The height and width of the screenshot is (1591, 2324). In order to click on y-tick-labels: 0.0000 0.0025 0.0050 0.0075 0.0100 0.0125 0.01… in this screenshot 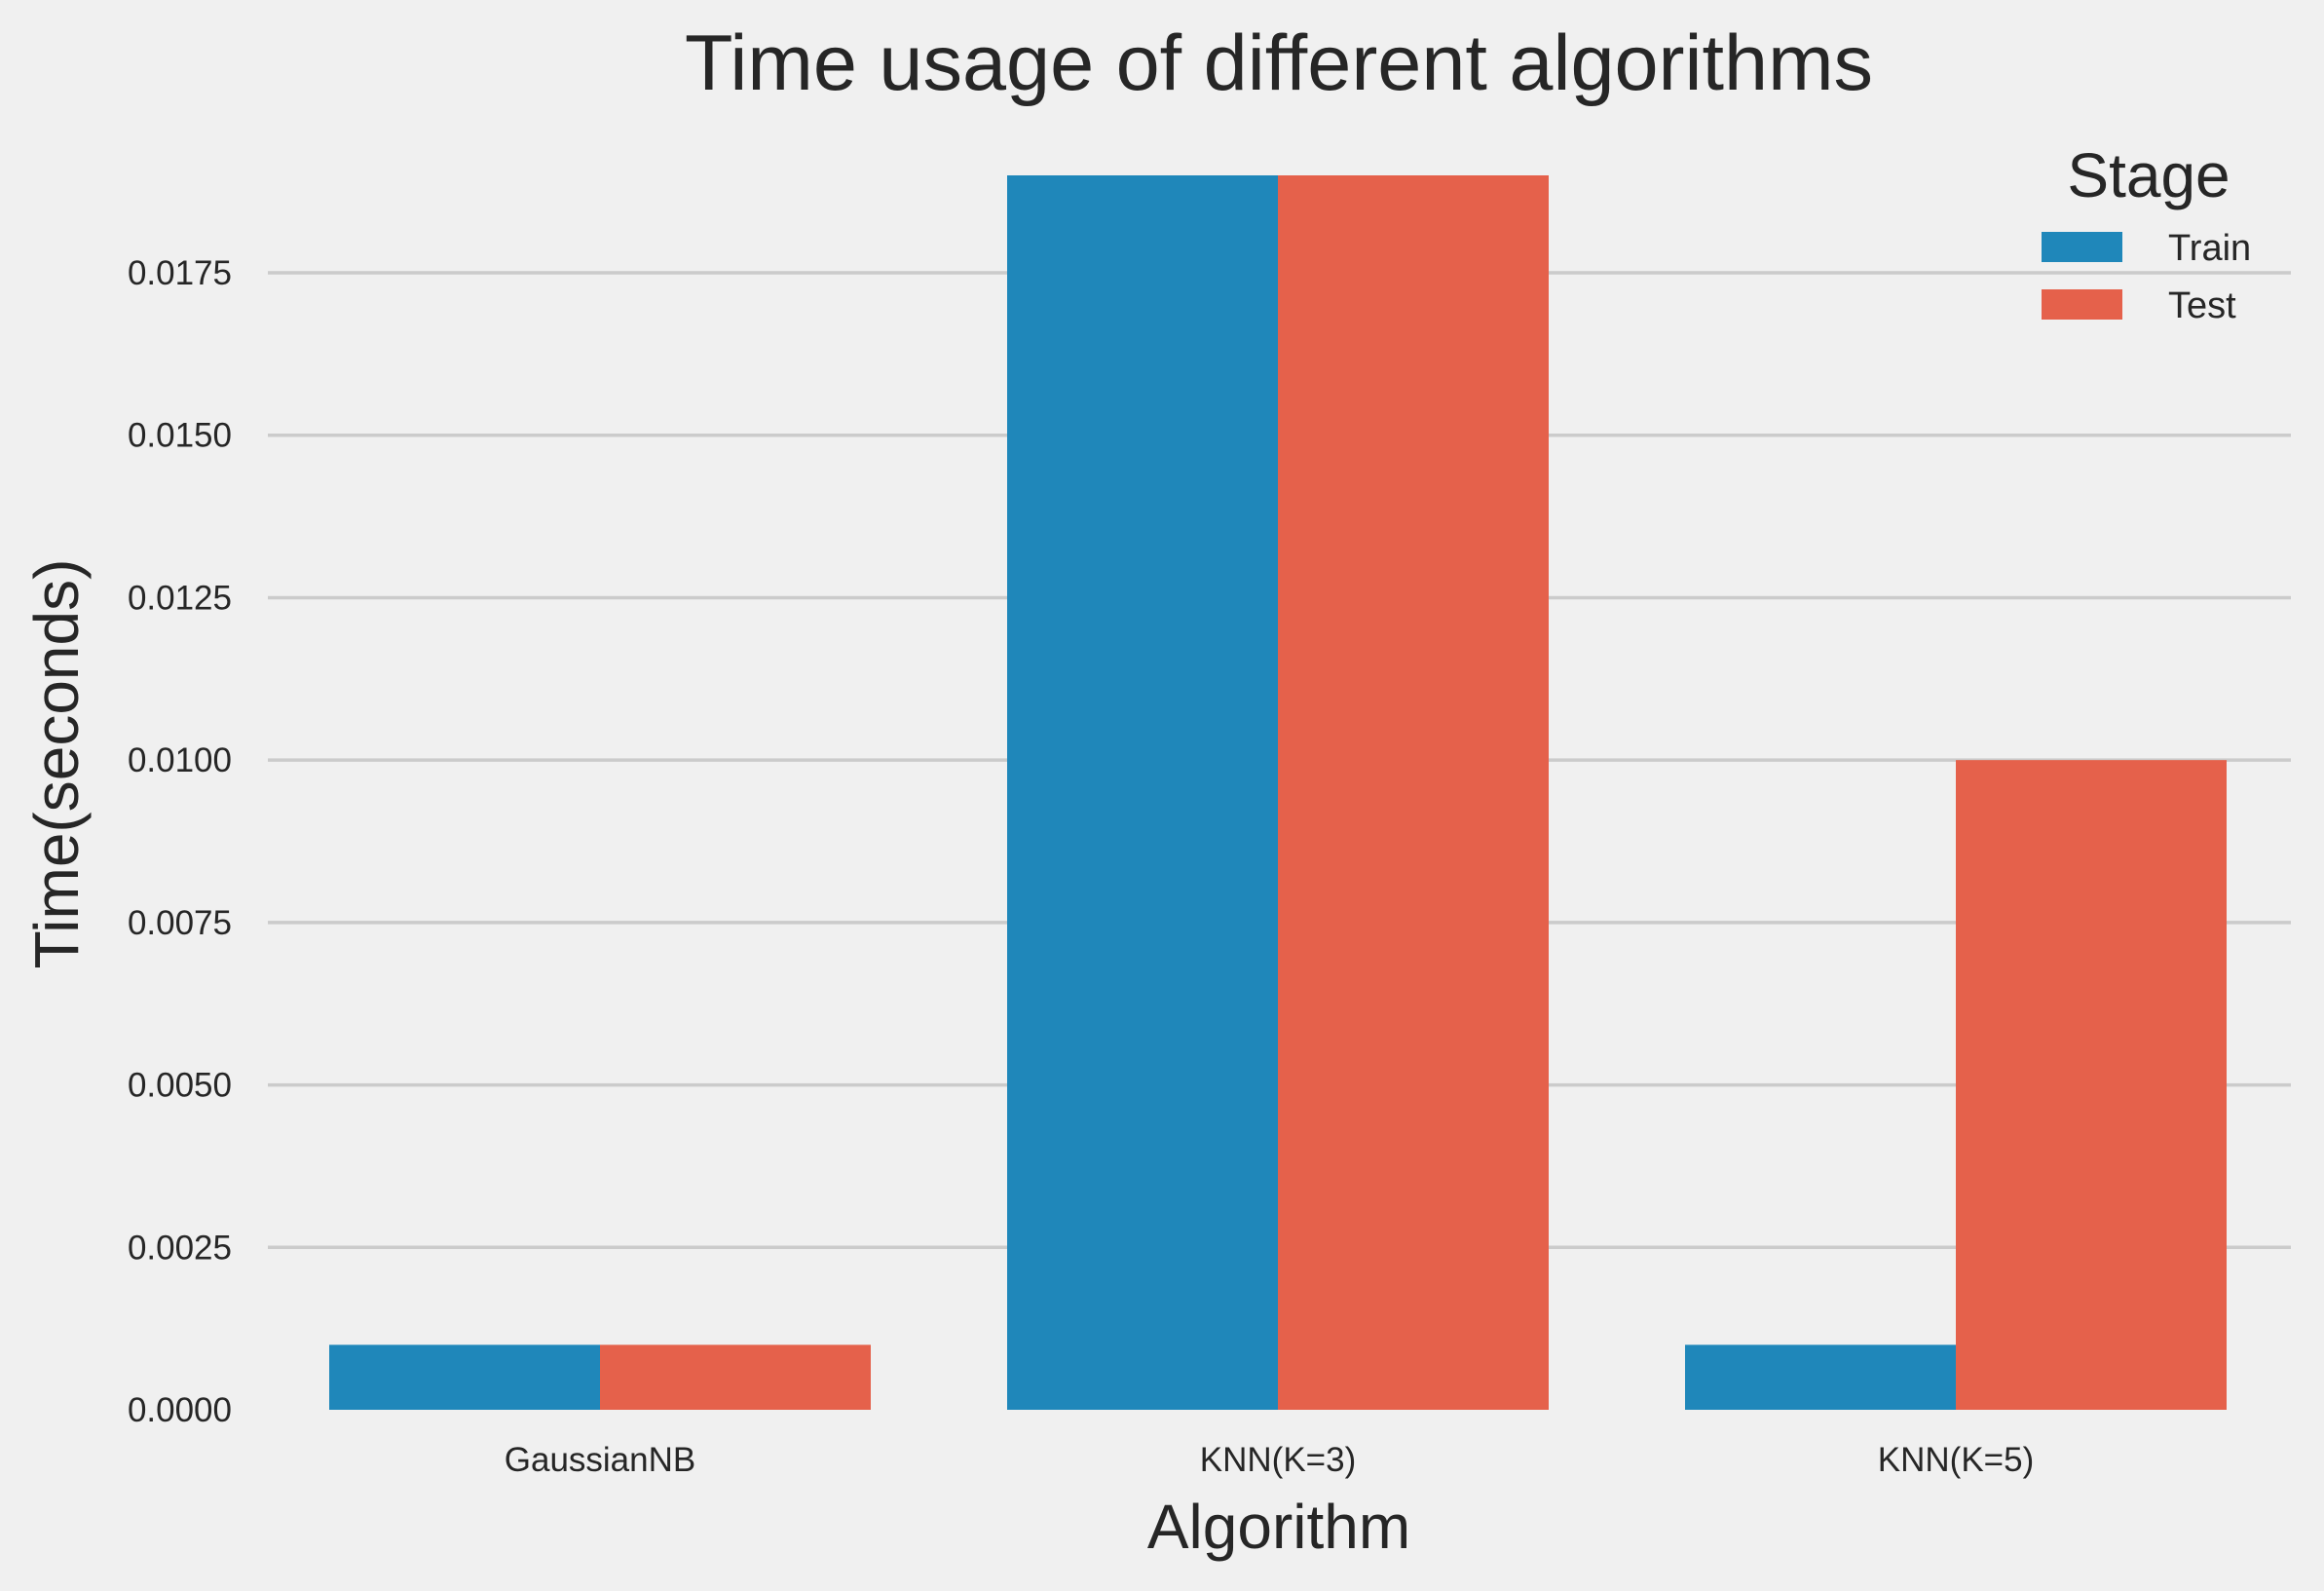, I will do `click(180, 841)`.